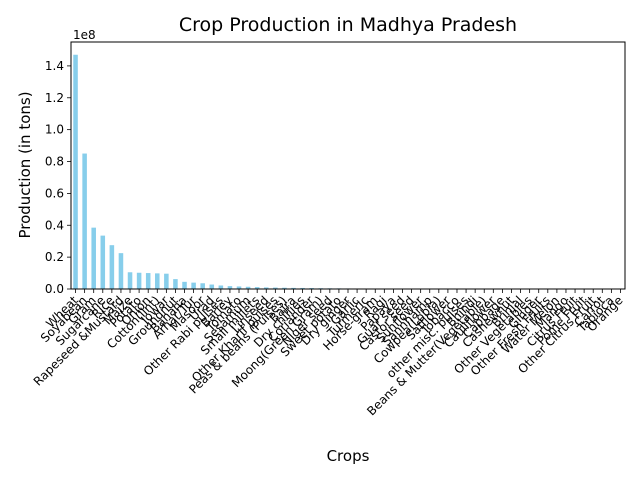 The image size is (640, 480). Describe the element at coordinates (54, 66) in the screenshot. I see `y-tick-label: 1.4` at that location.